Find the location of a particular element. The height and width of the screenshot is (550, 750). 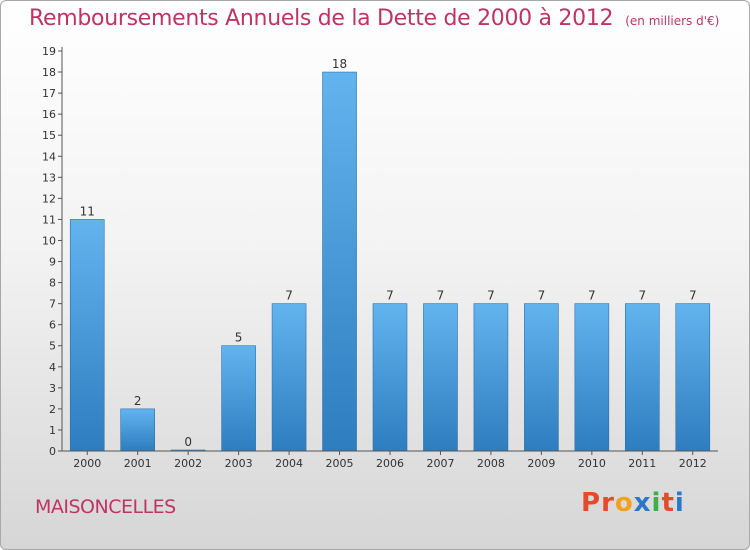

y-tick-label: 4 is located at coordinates (52, 367).